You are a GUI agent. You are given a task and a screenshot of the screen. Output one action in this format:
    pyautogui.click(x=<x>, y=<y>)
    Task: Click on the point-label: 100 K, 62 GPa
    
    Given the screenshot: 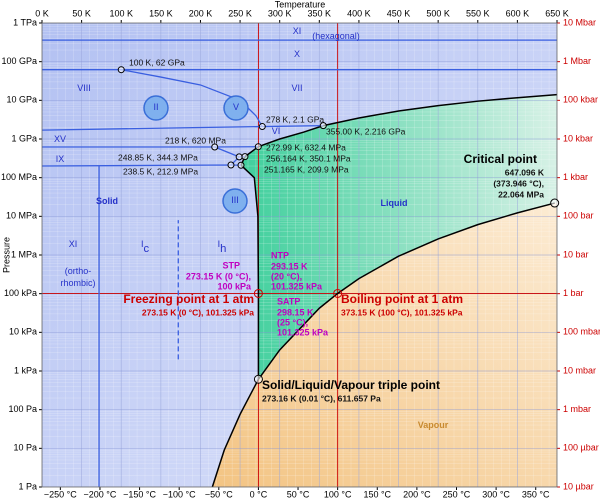 What is the action you would take?
    pyautogui.click(x=157, y=62)
    